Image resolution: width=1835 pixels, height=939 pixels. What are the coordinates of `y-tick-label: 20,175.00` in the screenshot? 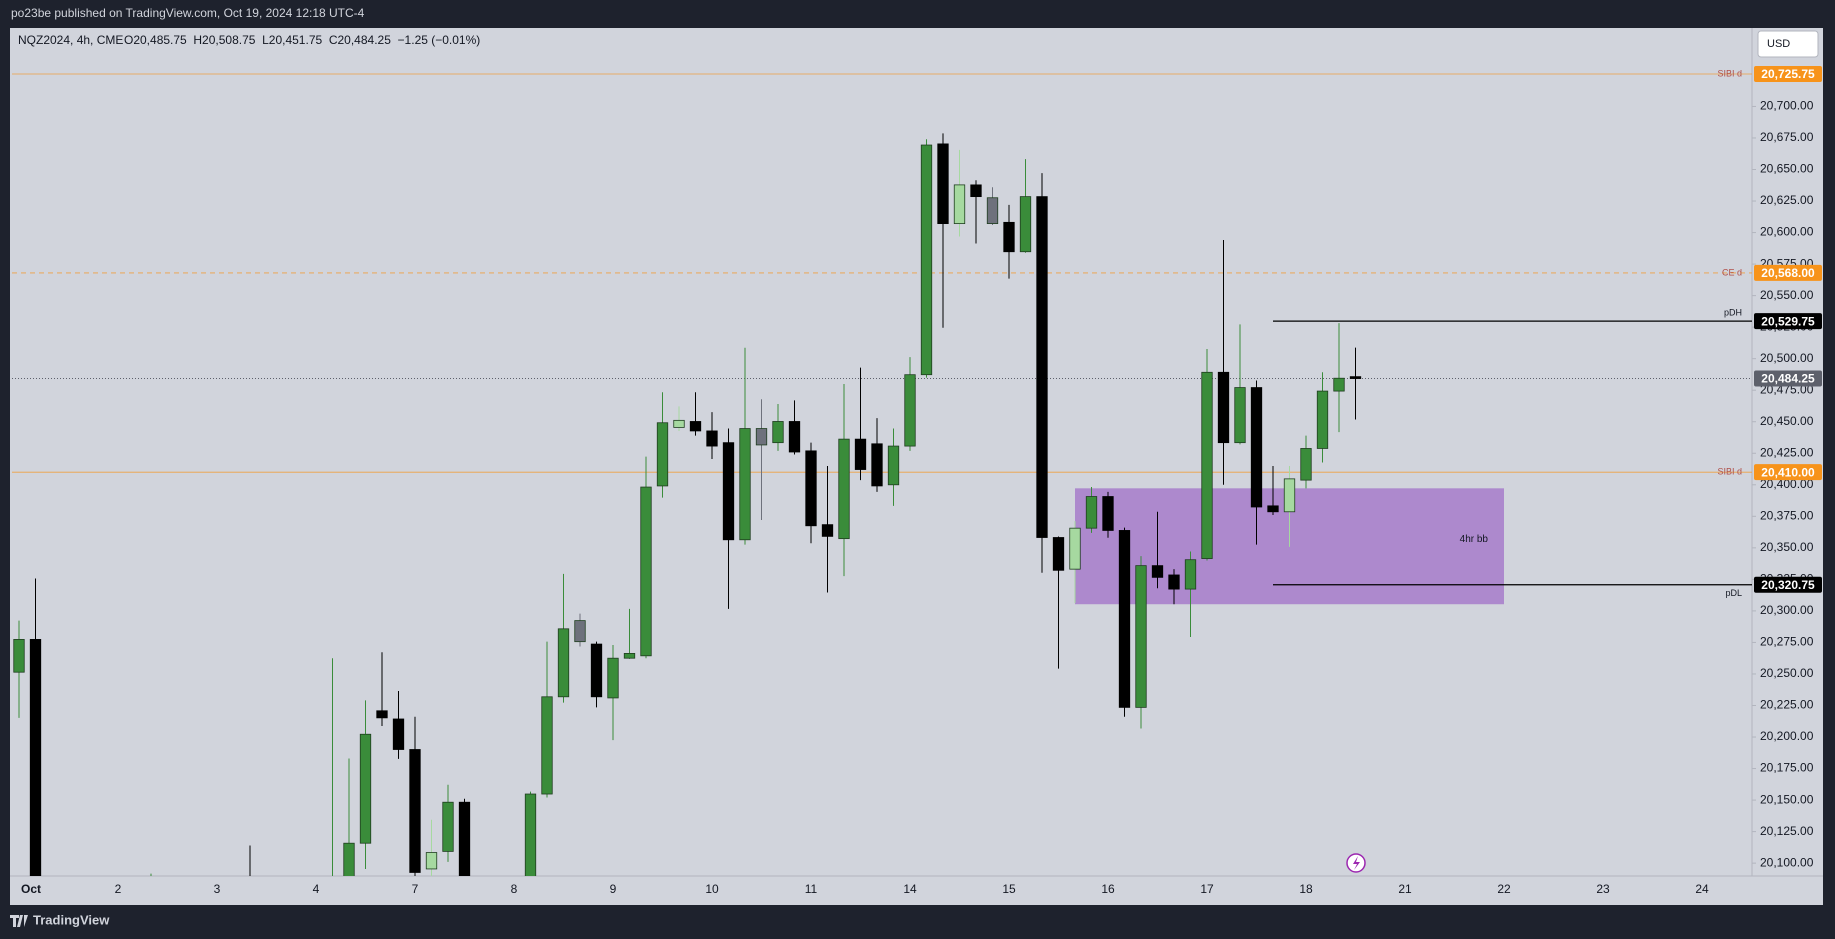 It's located at (1787, 768).